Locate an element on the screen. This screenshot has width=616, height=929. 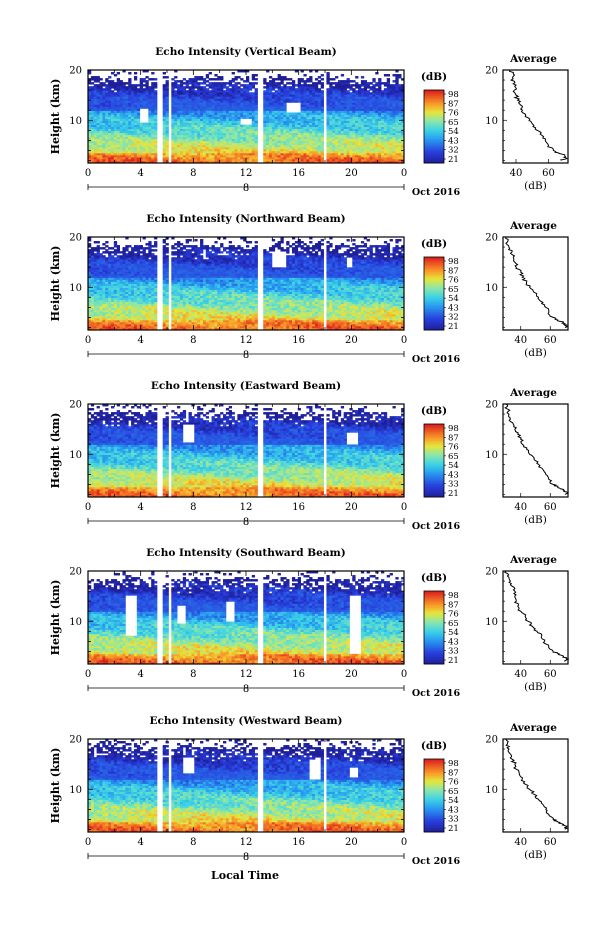
y-axis-label: Height (km) is located at coordinates (55, 117).